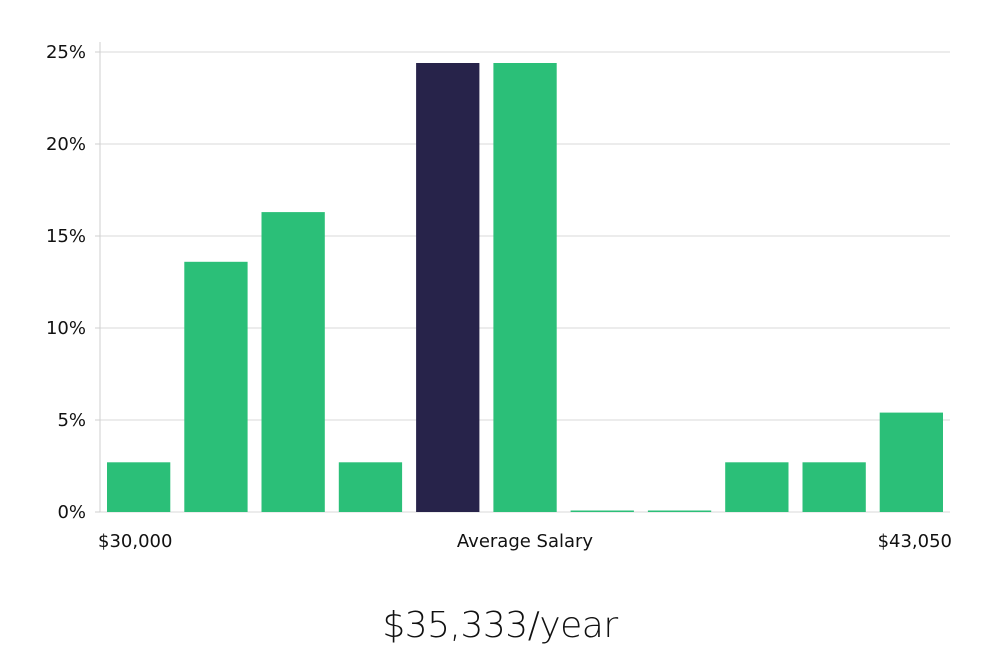  What do you see at coordinates (73, 282) in the screenshot?
I see `y-axis-ticks: 0% 5% 10% 15% 20% 25%` at bounding box center [73, 282].